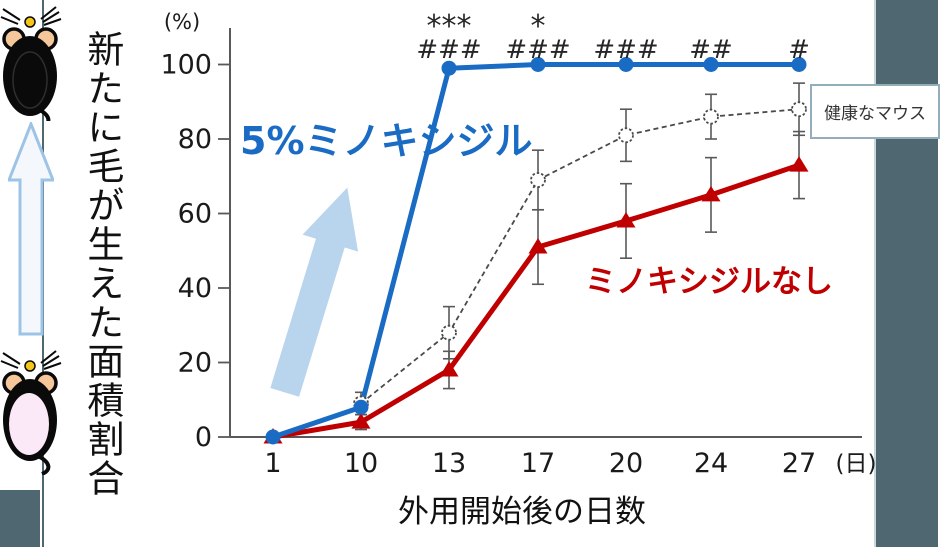 The height and width of the screenshot is (547, 940). I want to click on y-axis-title-vertical: 新たに毛が生えた面積割合, so click(102, 264).